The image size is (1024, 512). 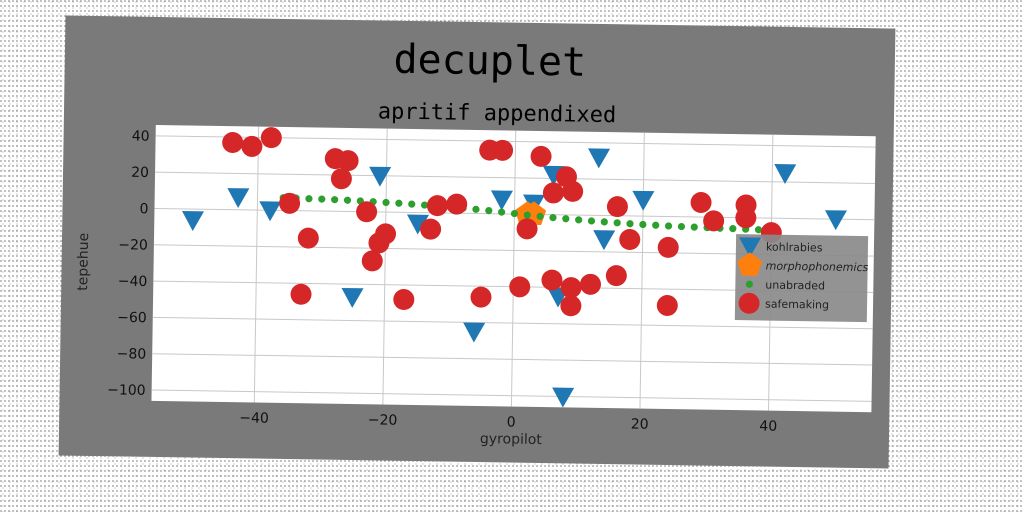 What do you see at coordinates (750, 247) in the screenshot?
I see `legend-marker-kohlrabies` at bounding box center [750, 247].